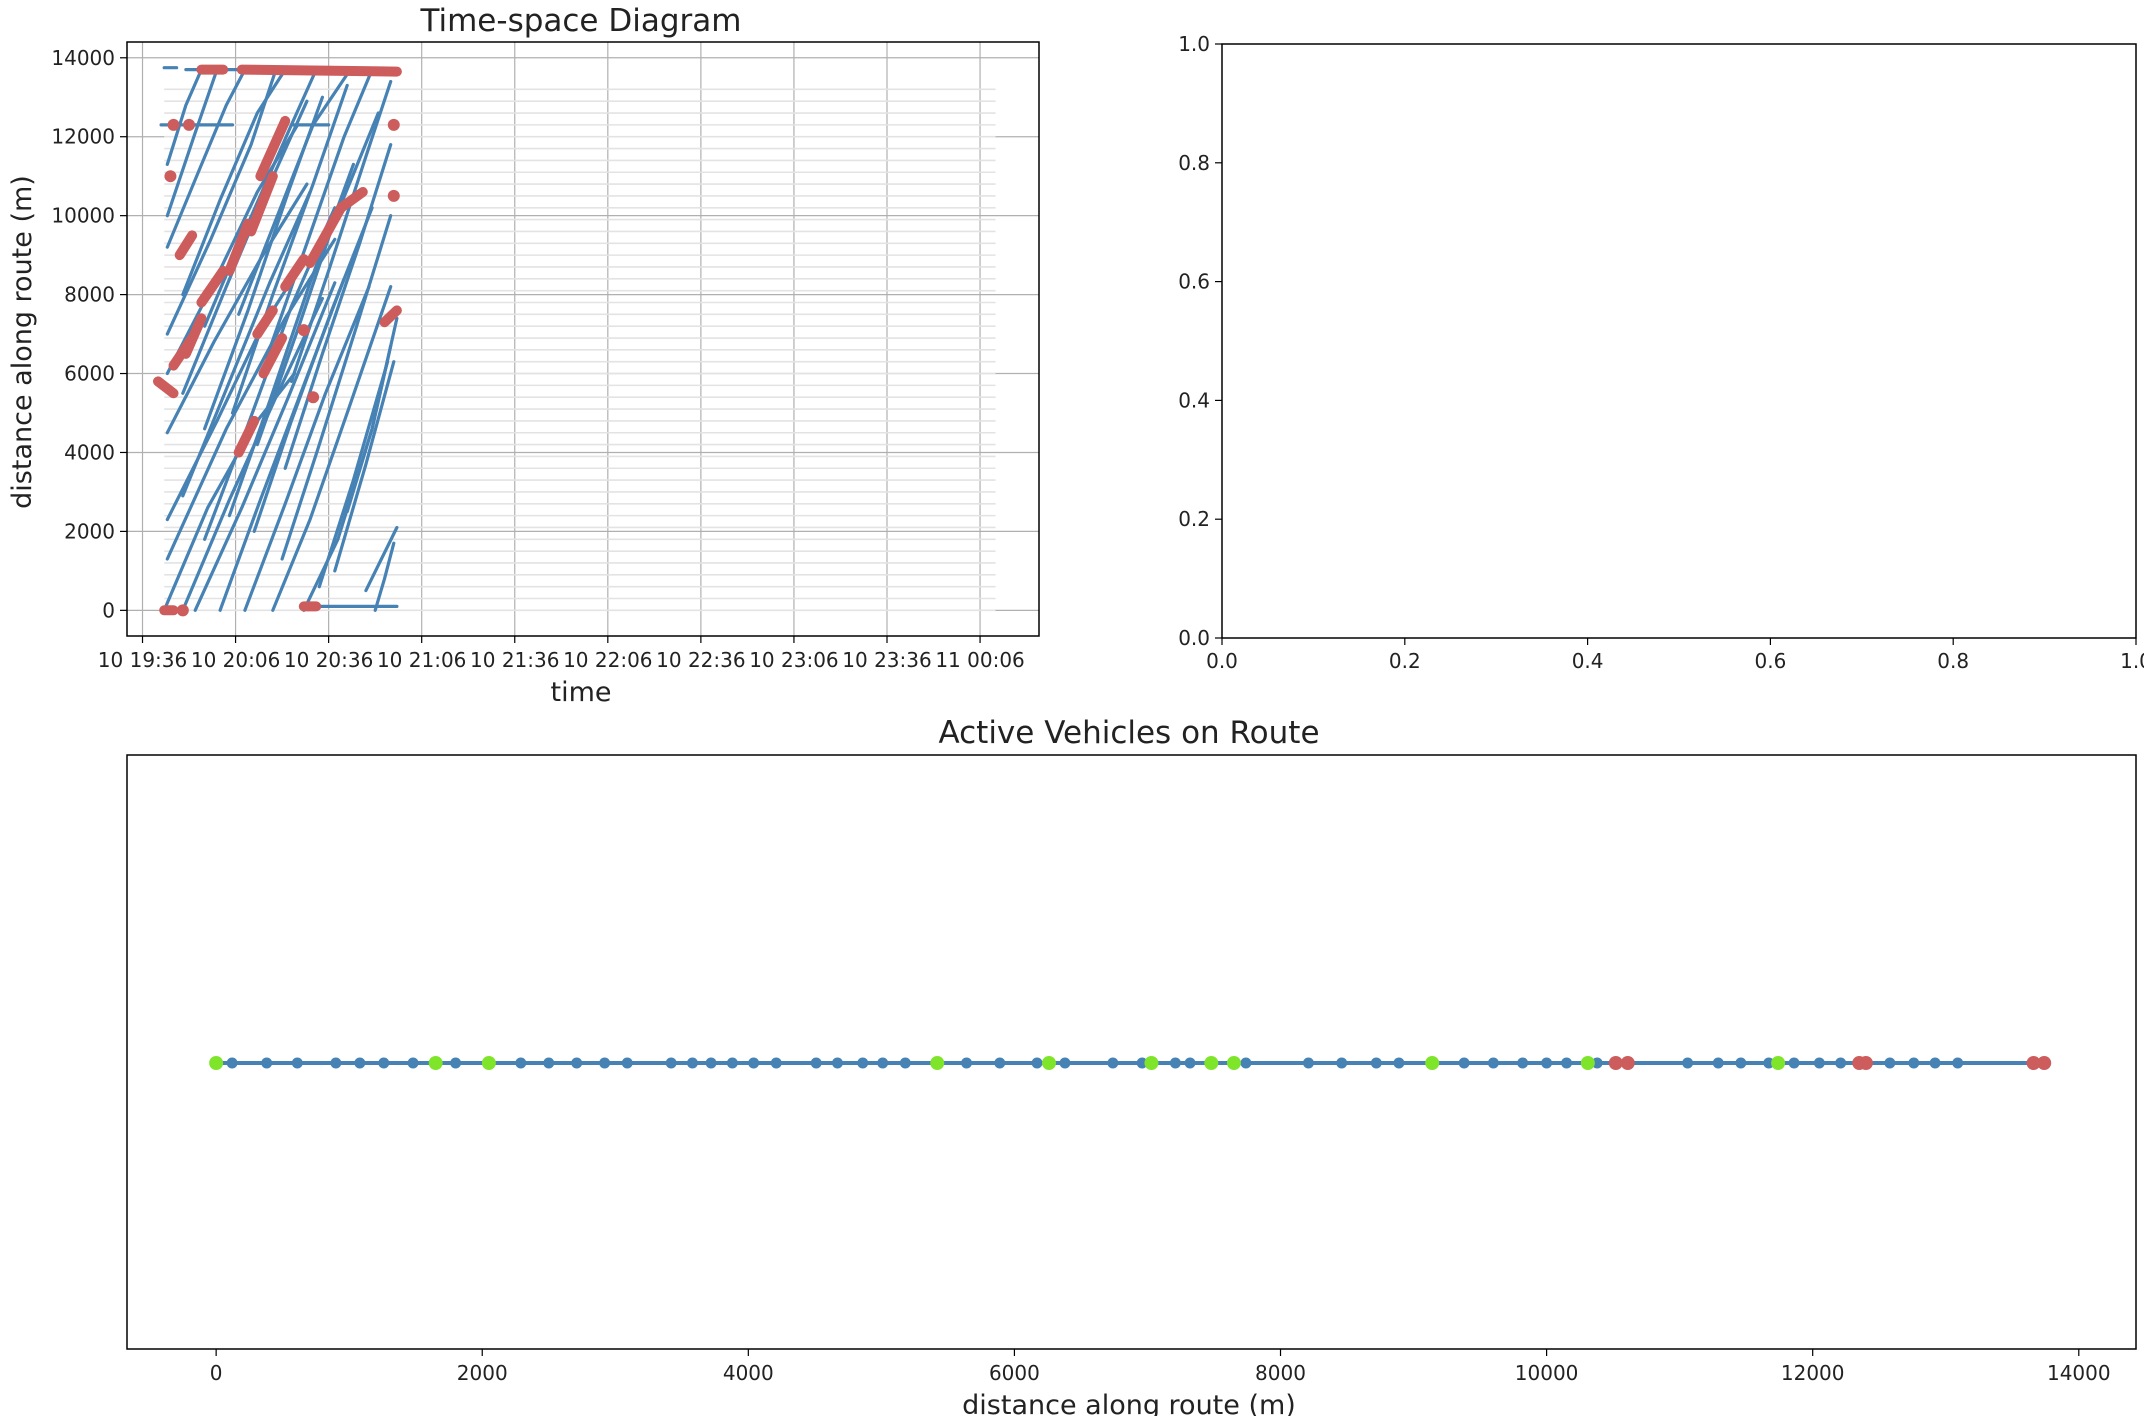 The height and width of the screenshot is (1416, 2144). I want to click on time-space-x-tick-label: 10 23:06, so click(793, 660).